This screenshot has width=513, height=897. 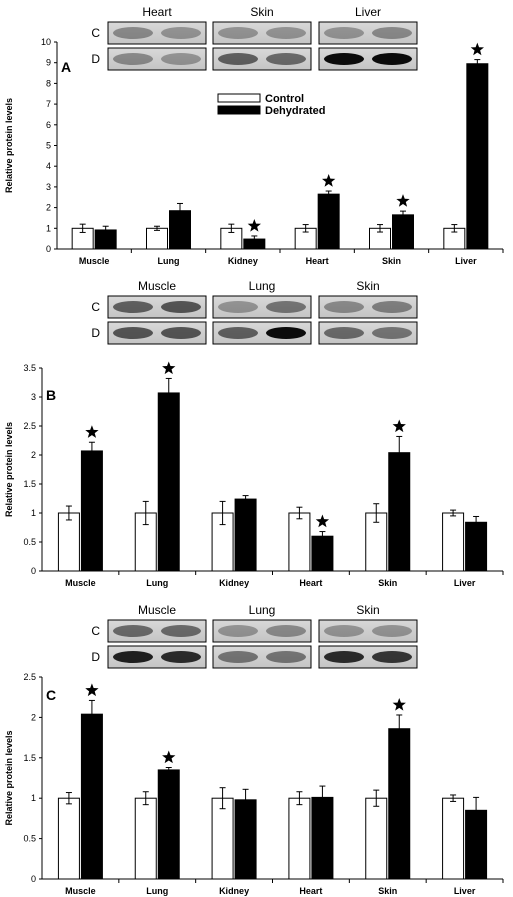 I want to click on legend-label-dehydrated: Dehydrated, so click(x=295, y=111).